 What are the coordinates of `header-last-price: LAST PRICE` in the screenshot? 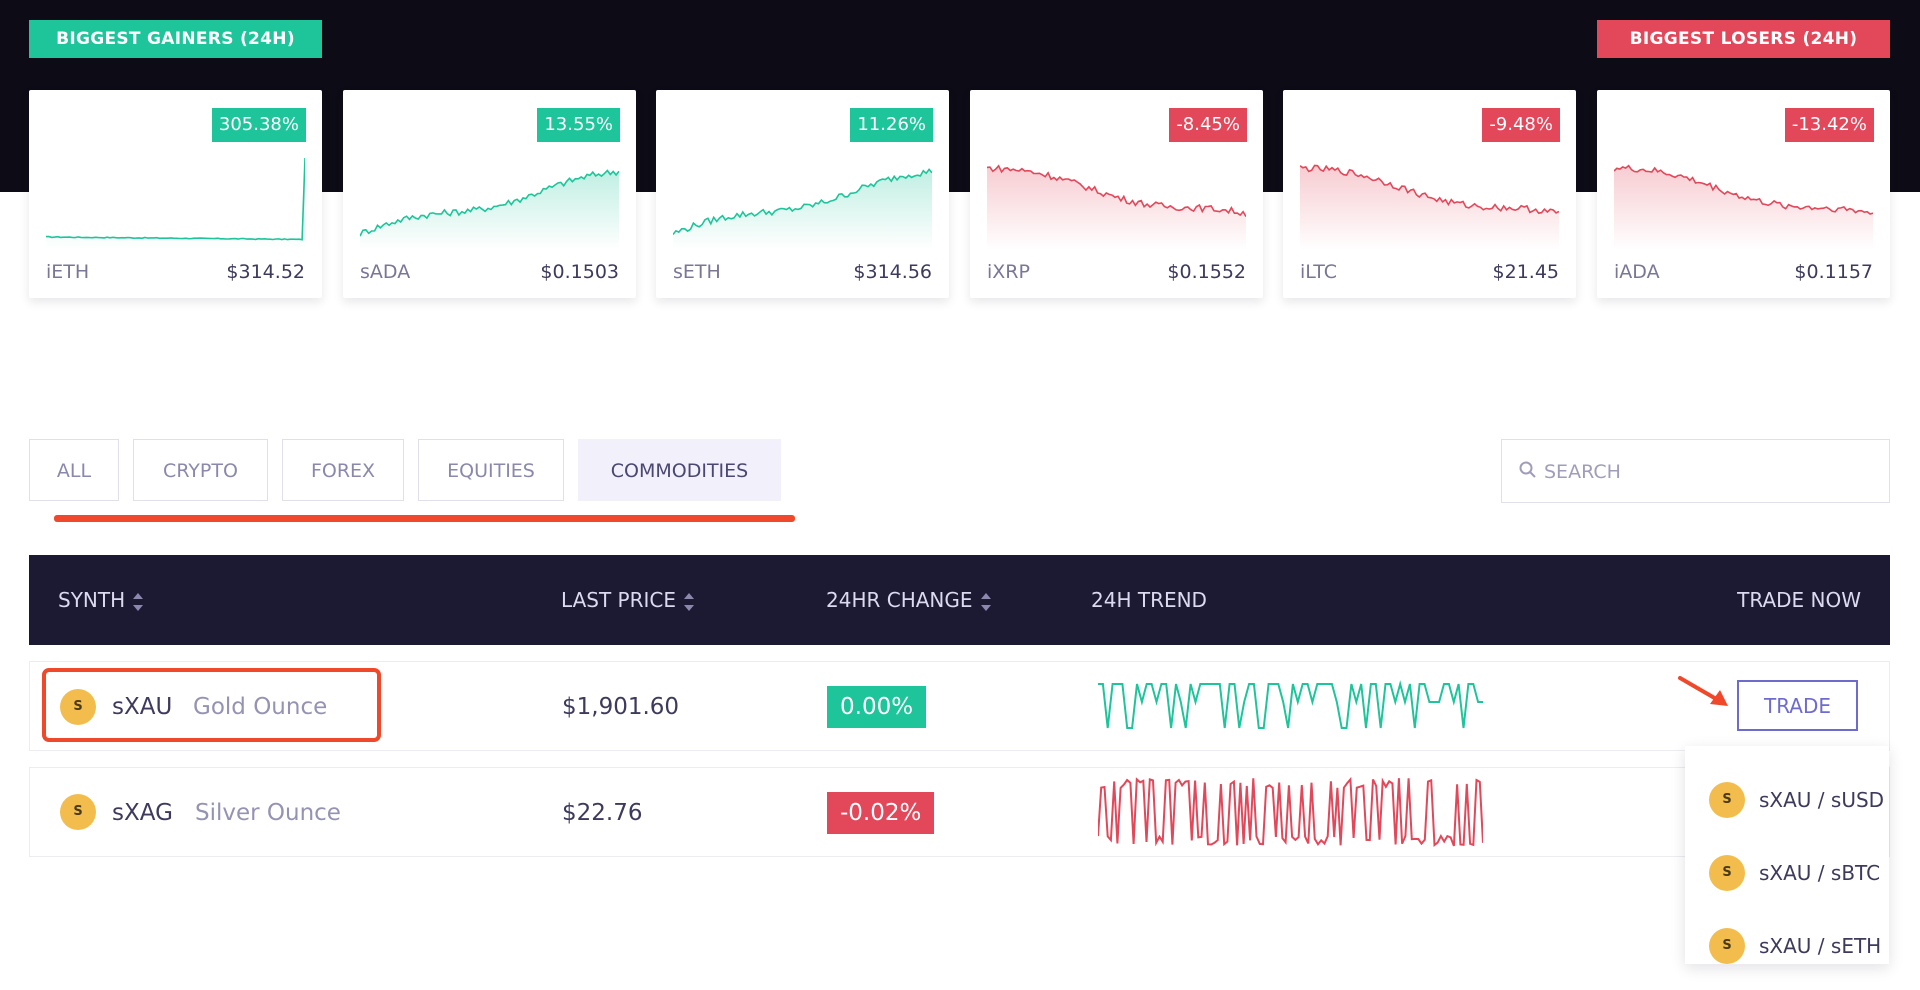 It's located at (628, 600).